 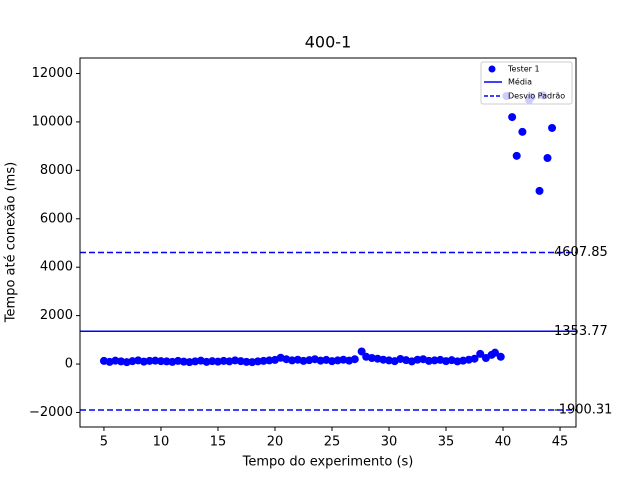 What do you see at coordinates (56, 218) in the screenshot?
I see `y-tick-label: 6000` at bounding box center [56, 218].